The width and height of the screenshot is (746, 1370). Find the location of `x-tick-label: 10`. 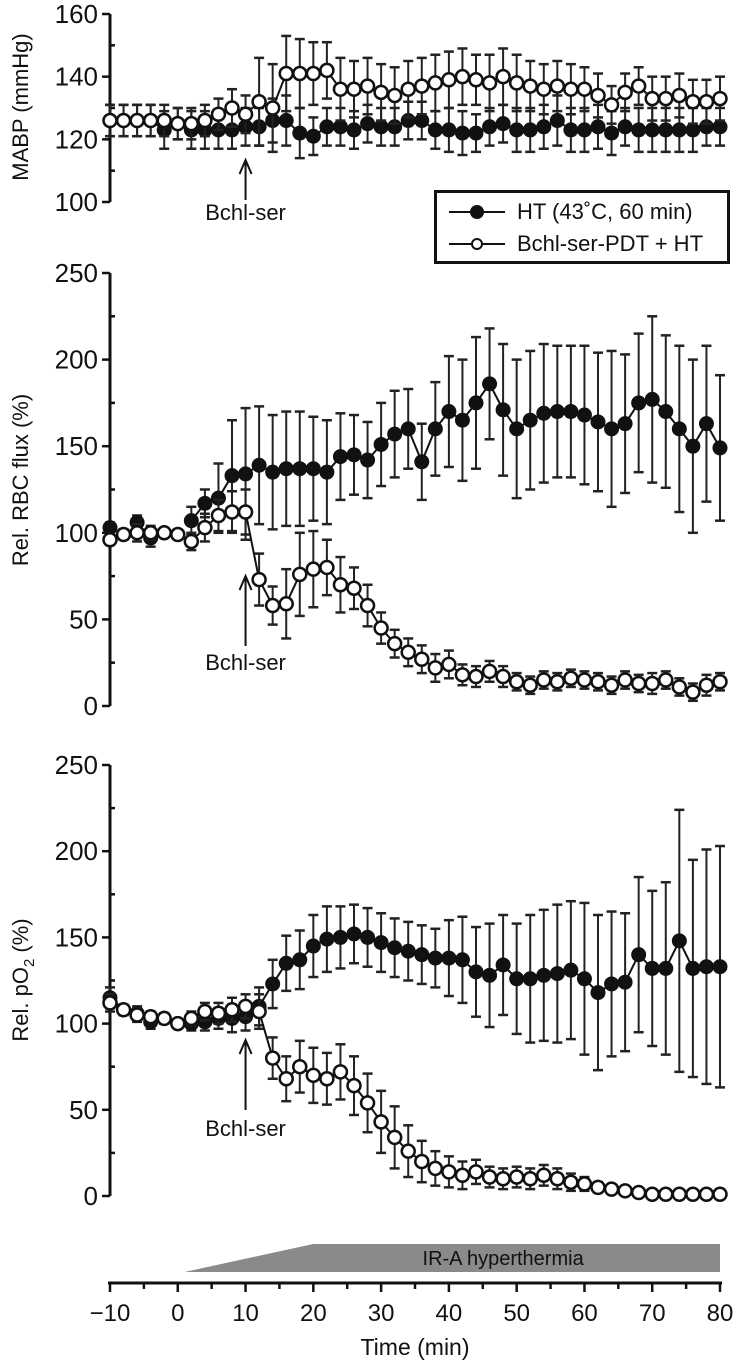

x-tick-label: 10 is located at coordinates (245, 1313).